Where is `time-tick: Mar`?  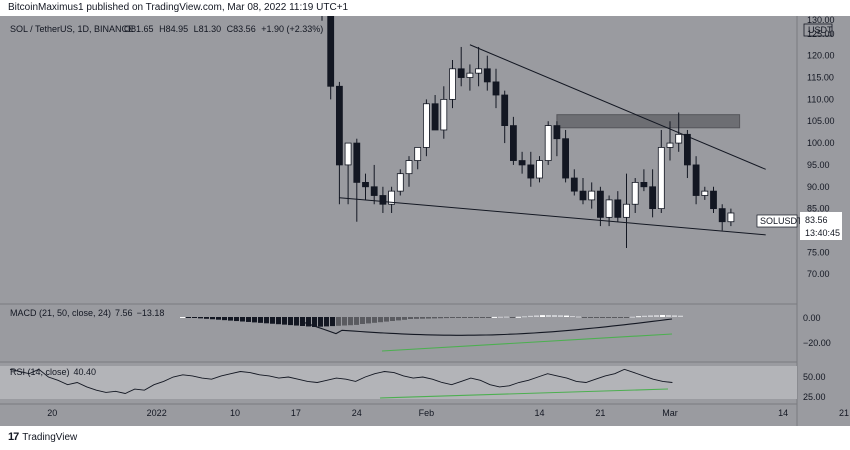
time-tick: Mar is located at coordinates (670, 413).